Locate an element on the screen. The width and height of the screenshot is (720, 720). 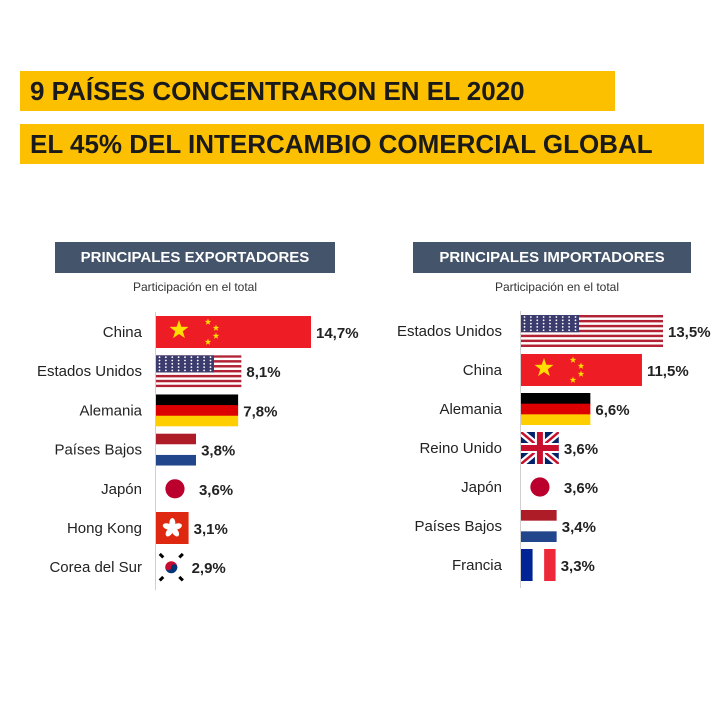
bar-hongkong is located at coordinates (172, 528).